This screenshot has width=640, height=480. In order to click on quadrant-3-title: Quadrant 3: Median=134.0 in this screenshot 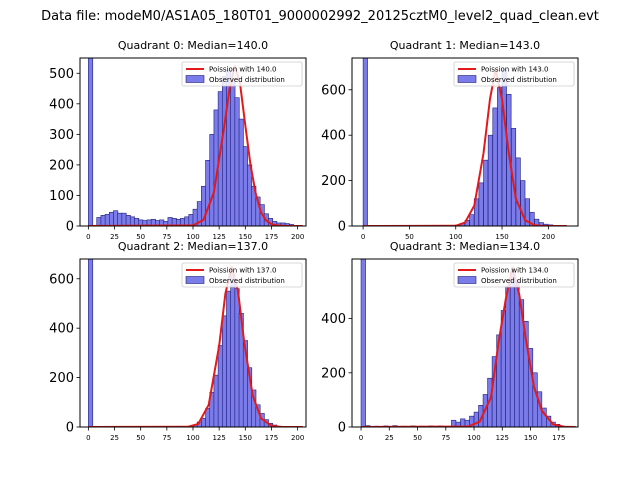, I will do `click(465, 246)`.